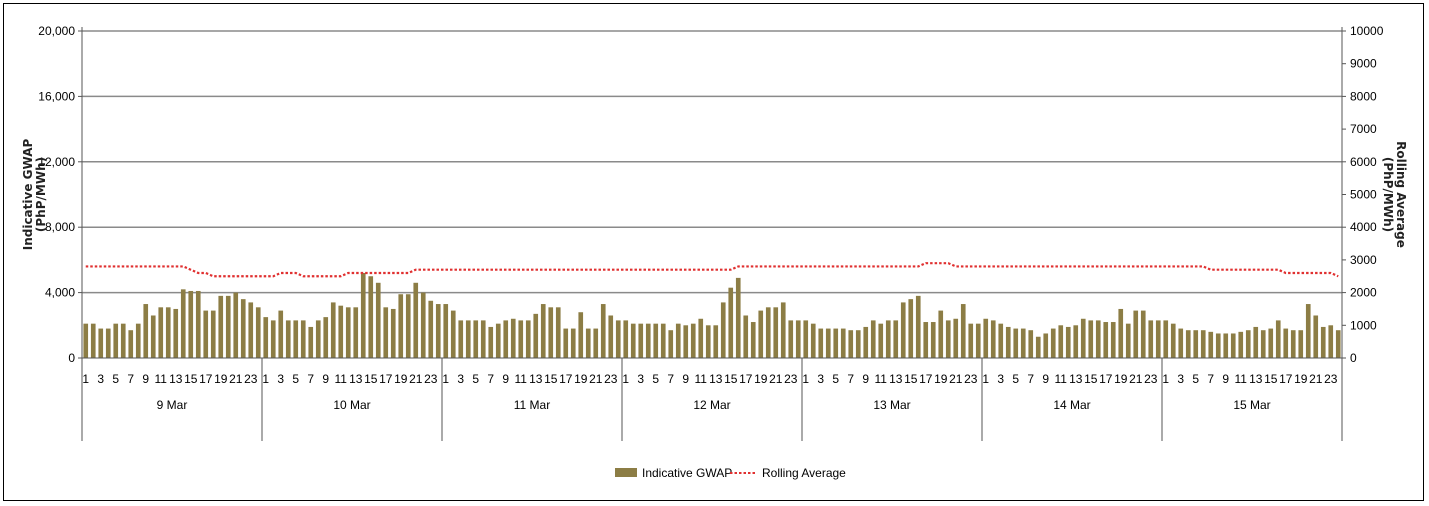 The width and height of the screenshot is (1429, 506). I want to click on gwap-bars, so click(712, 315).